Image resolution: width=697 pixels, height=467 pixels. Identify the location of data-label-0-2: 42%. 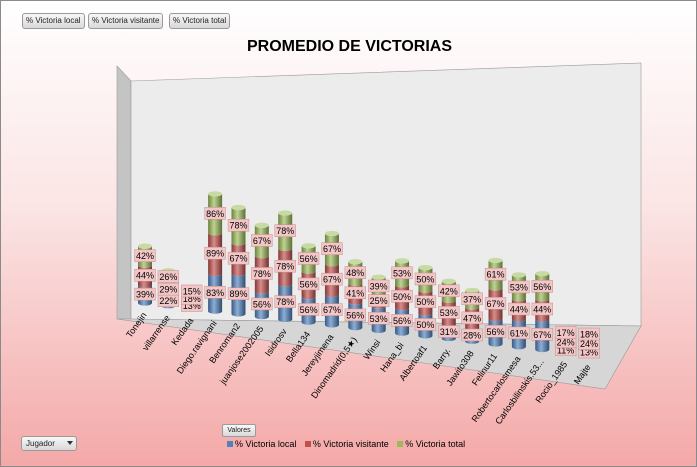
(145, 256).